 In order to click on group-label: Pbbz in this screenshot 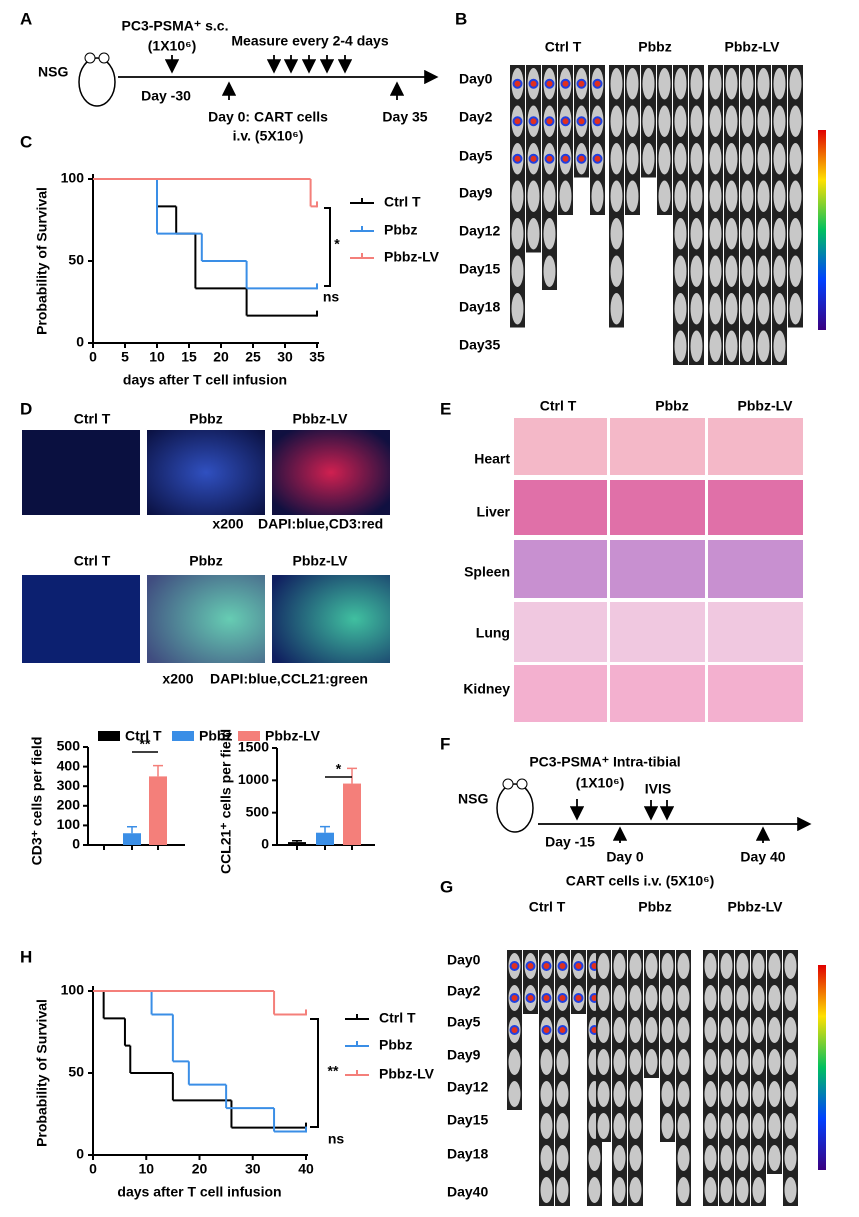, I will do `click(205, 561)`.